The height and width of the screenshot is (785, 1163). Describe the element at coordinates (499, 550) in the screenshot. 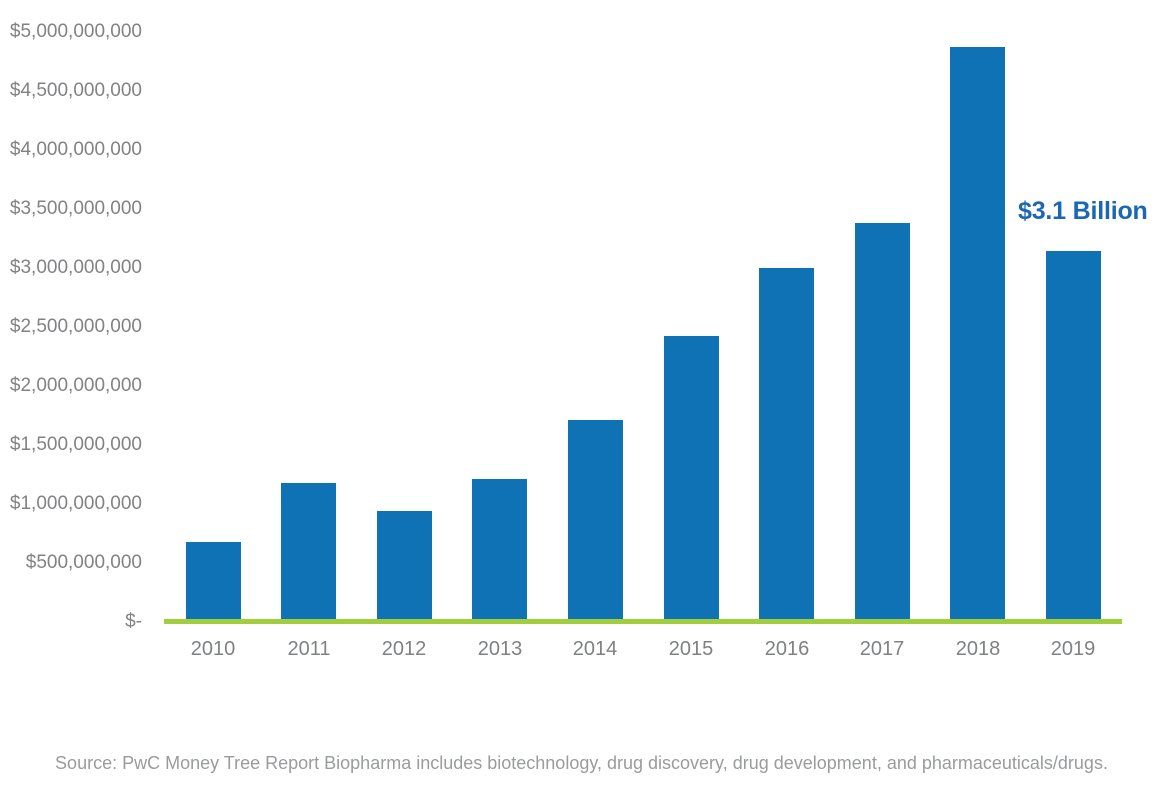

I see `bar-2013` at that location.